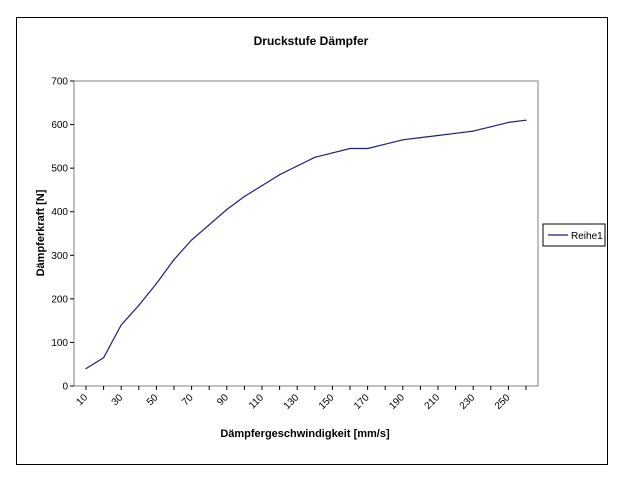  I want to click on x-tick-label: 30, so click(118, 400).